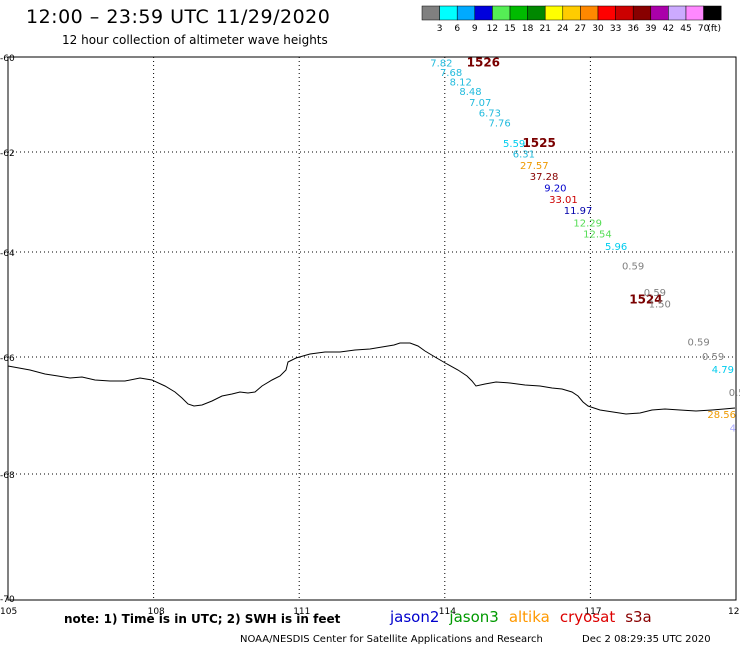 Image resolution: width=740 pixels, height=650 pixels. Describe the element at coordinates (528, 29) in the screenshot. I see `color-scale-label: 18` at that location.